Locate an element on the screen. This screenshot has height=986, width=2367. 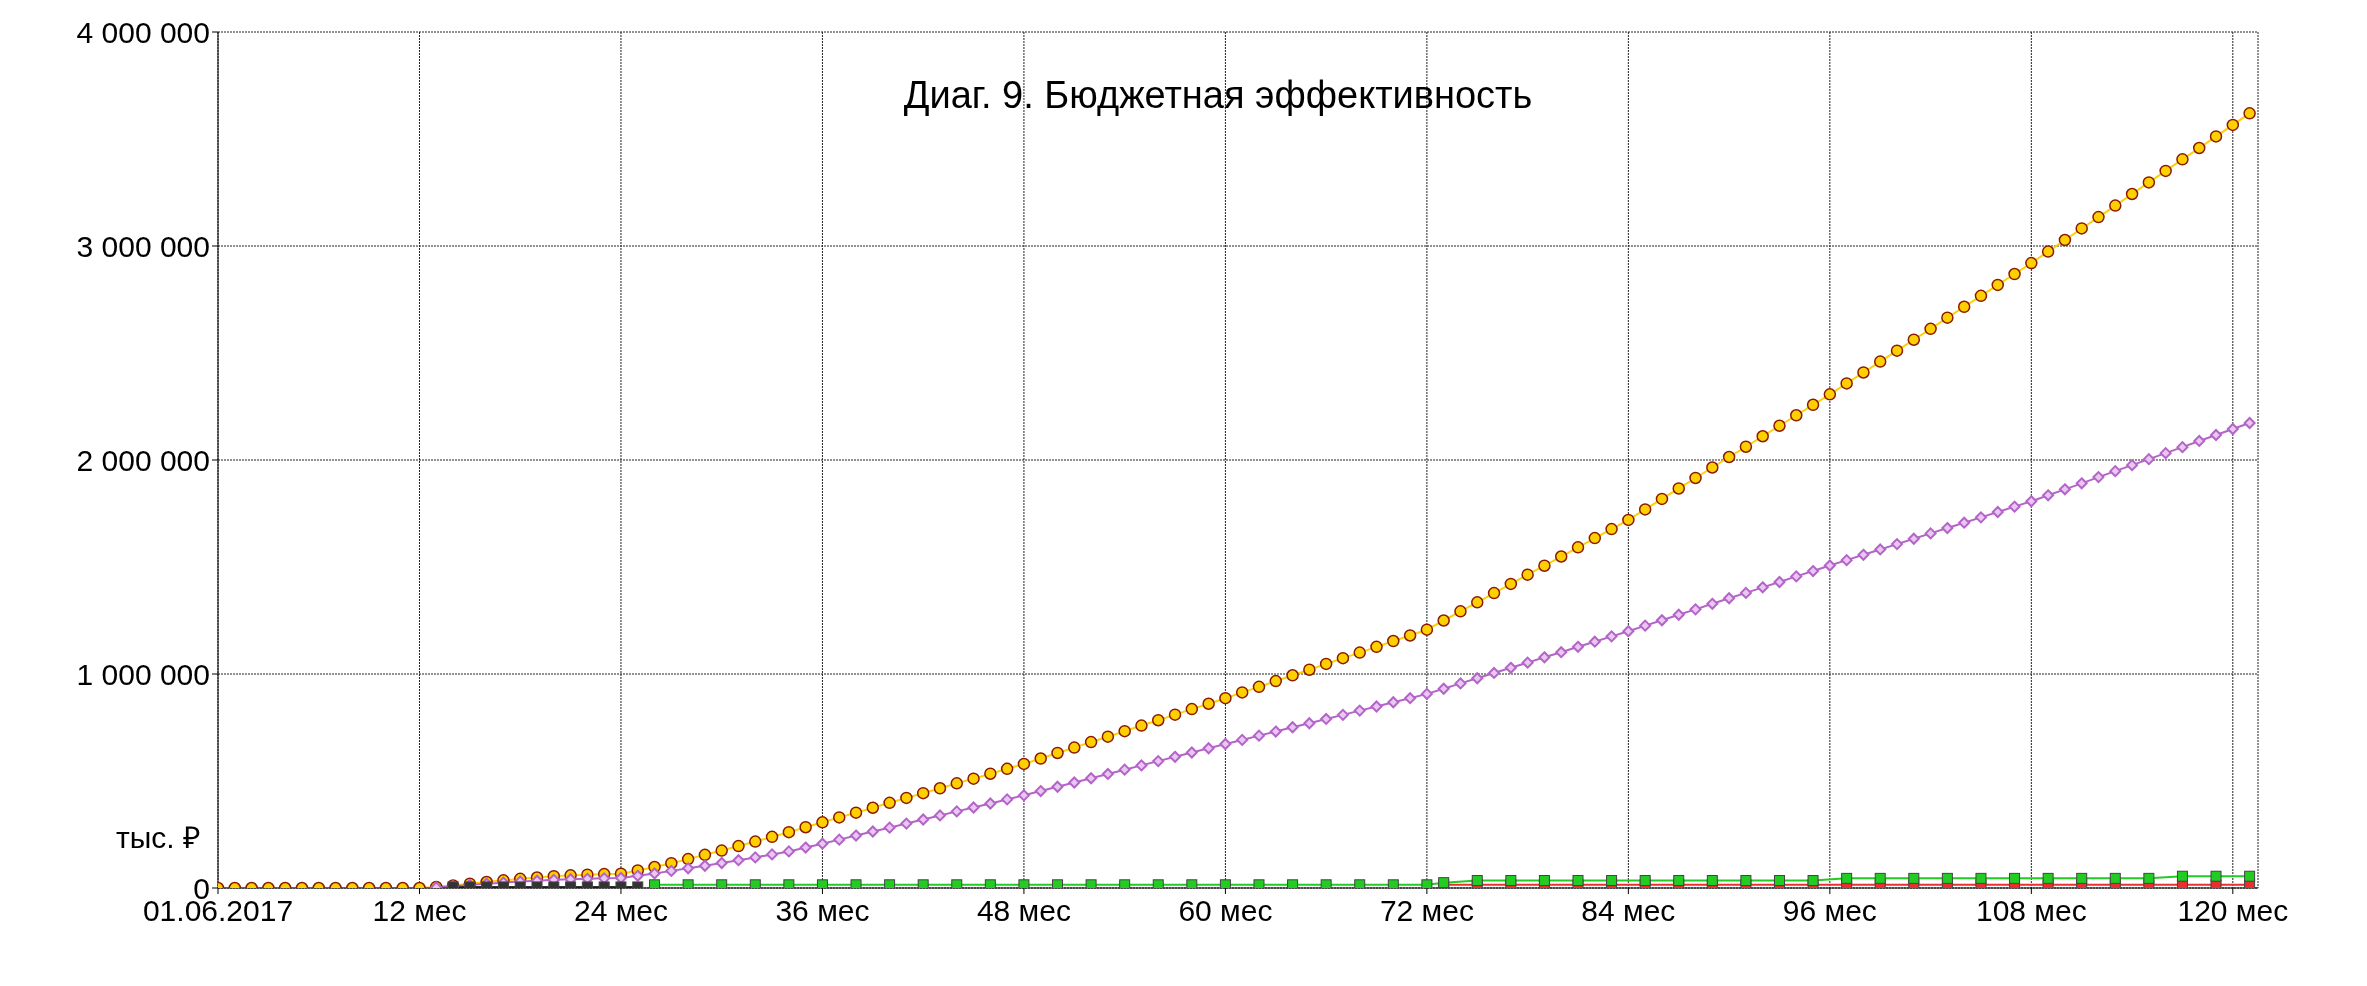
x-tick-label: 24 мес is located at coordinates (620, 911).